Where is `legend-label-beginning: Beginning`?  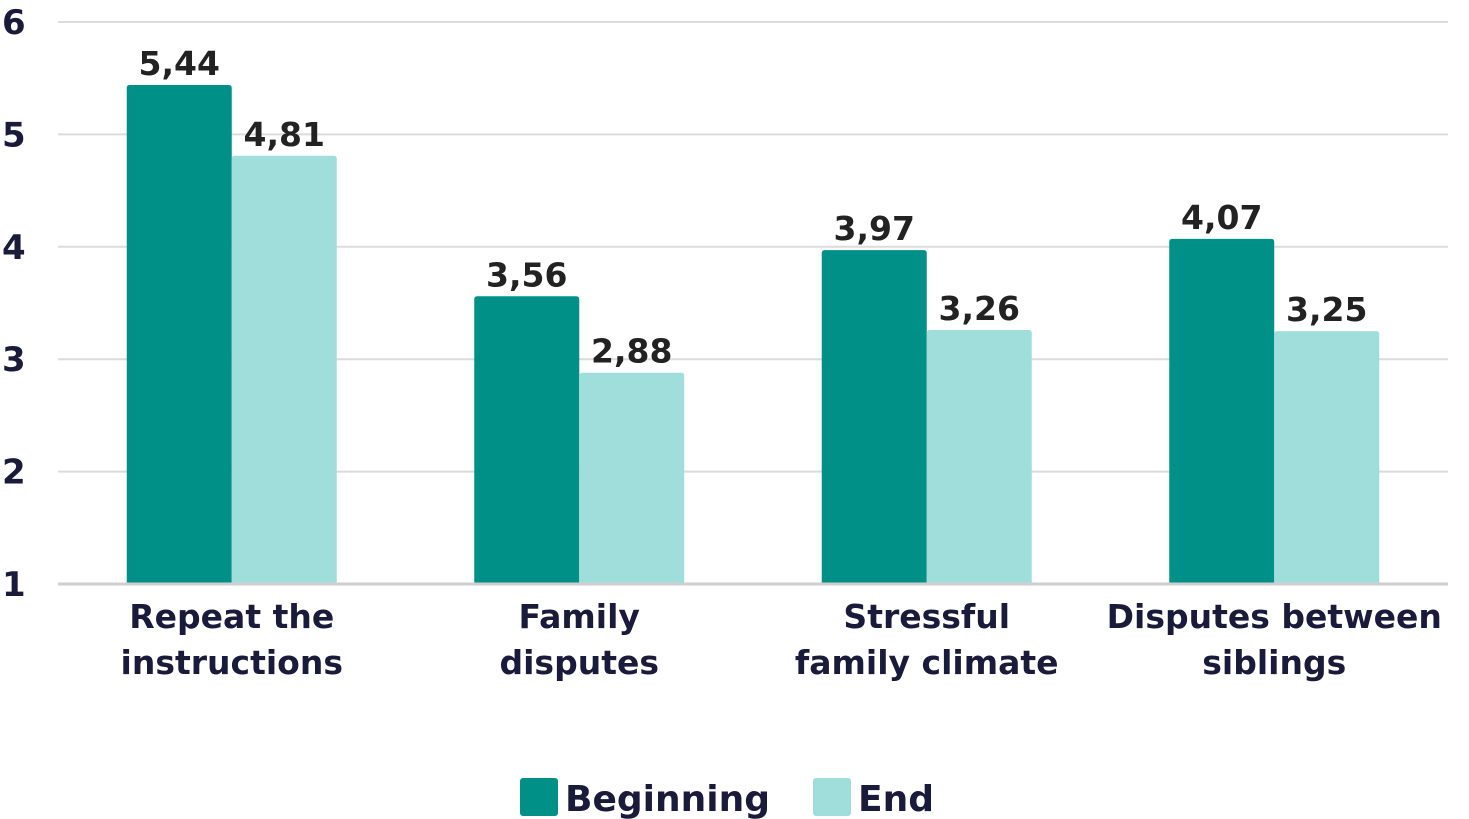 legend-label-beginning: Beginning is located at coordinates (667, 799).